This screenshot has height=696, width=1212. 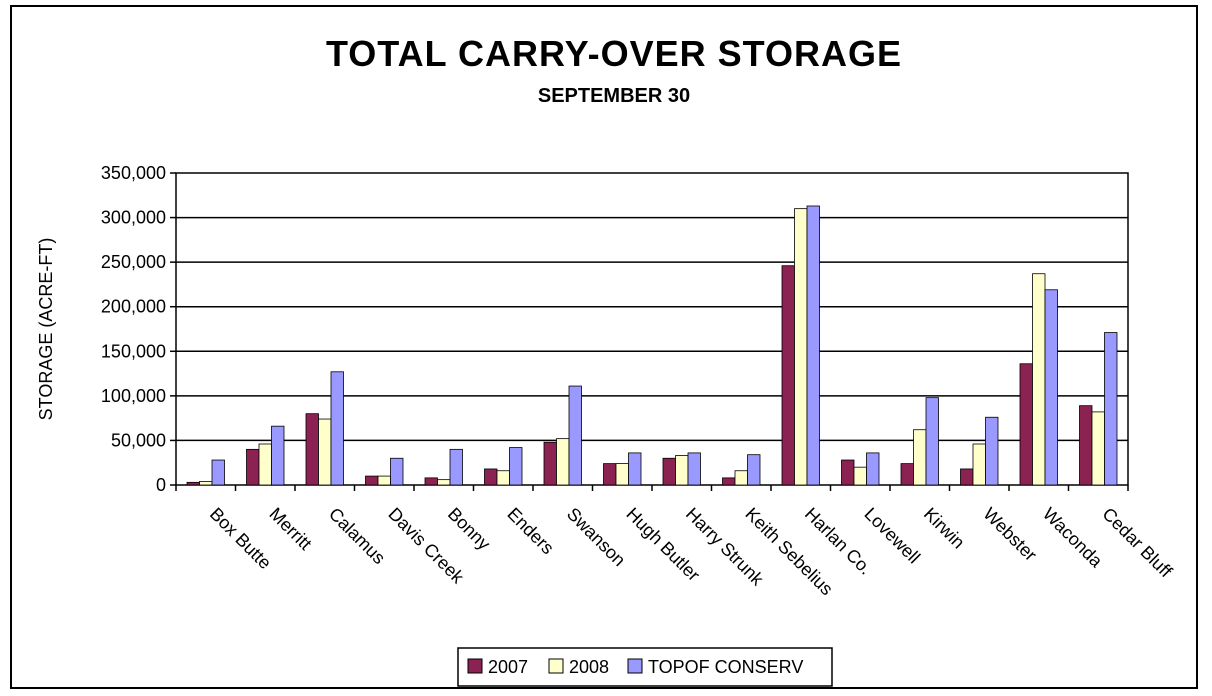 I want to click on legend-box, so click(x=645, y=667).